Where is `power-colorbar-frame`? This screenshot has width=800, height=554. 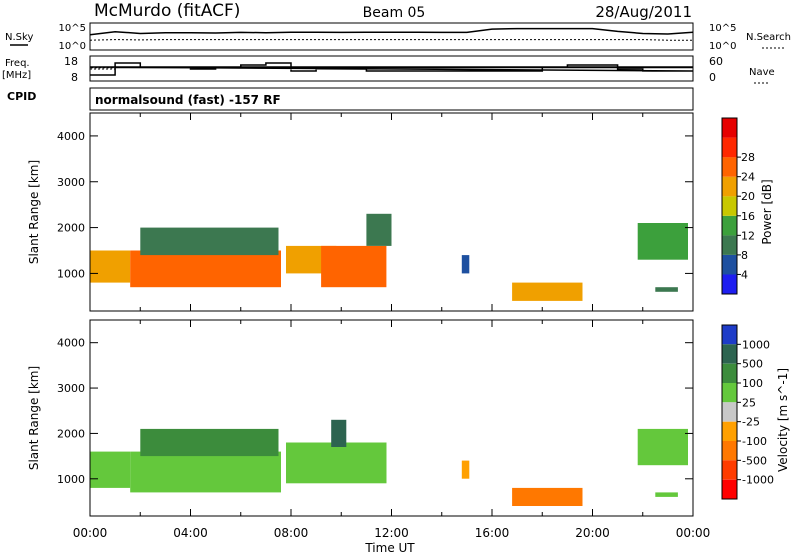
power-colorbar-frame is located at coordinates (729, 206).